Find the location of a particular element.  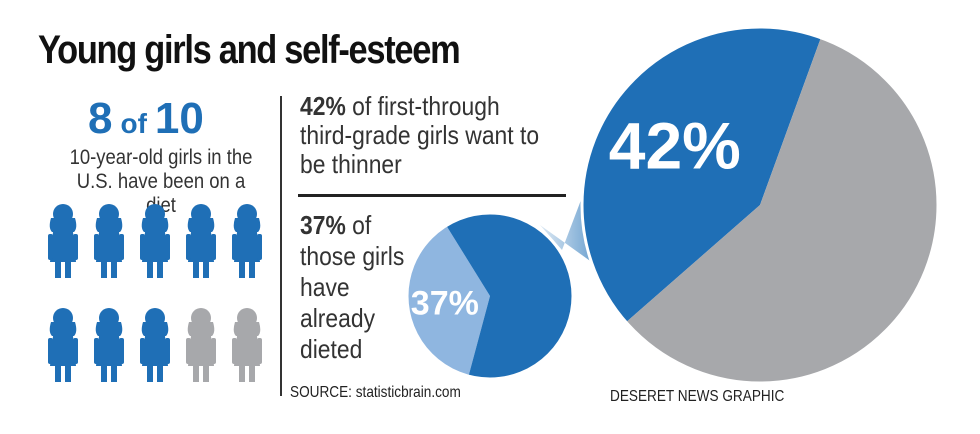

girl-icons-group is located at coordinates (155, 293).